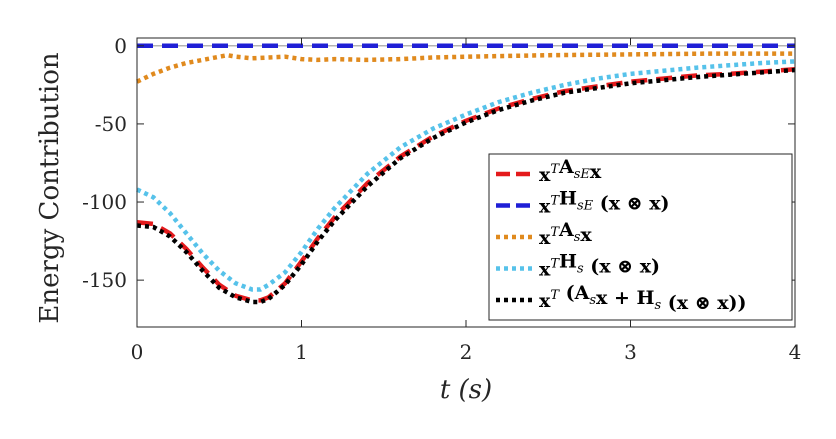 This screenshot has width=836, height=439. Describe the element at coordinates (643, 298) in the screenshot. I see `legend-entry-5: xT (Asx + Hs (x ⊗ x))` at that location.